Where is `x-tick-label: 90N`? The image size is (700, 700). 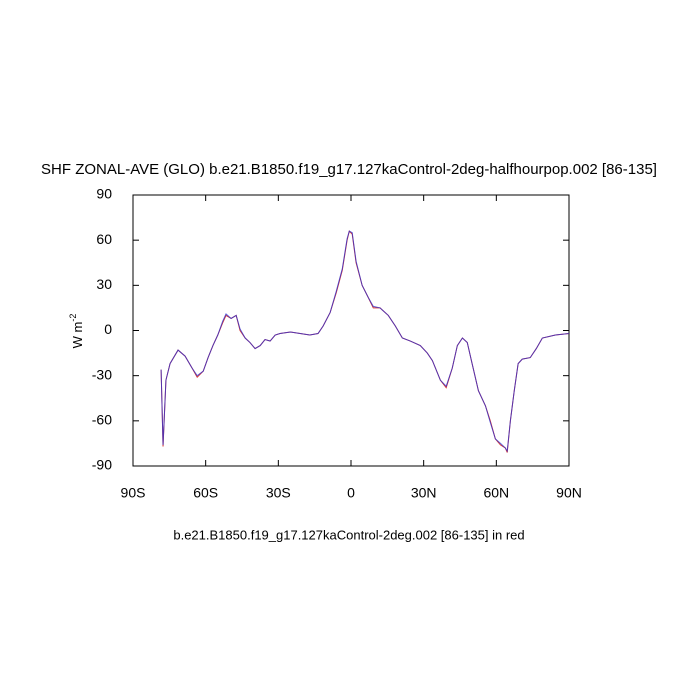
x-tick-label: 90N is located at coordinates (569, 493).